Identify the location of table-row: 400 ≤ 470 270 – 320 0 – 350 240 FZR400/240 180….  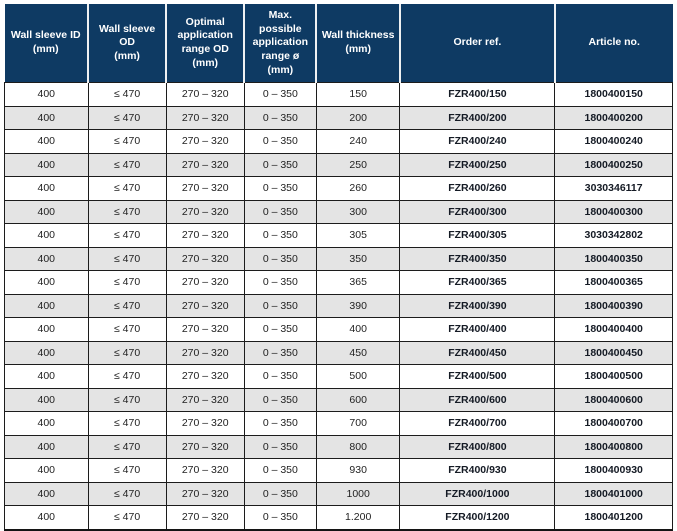
(338, 141).